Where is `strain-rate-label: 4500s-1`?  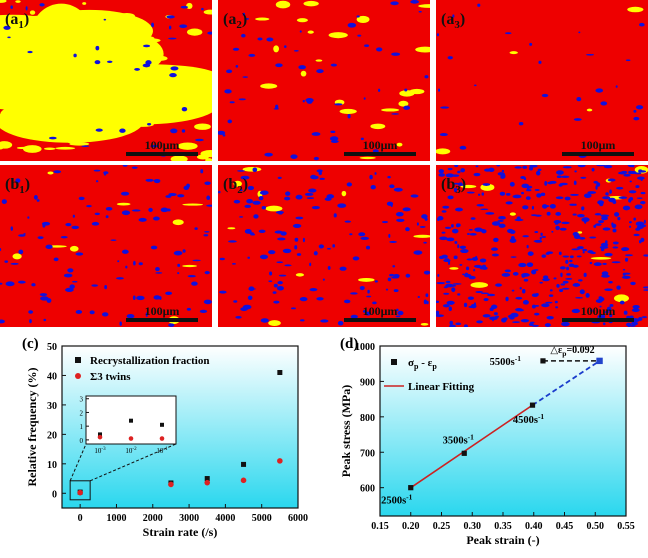
strain-rate-label: 4500s-1 is located at coordinates (529, 419).